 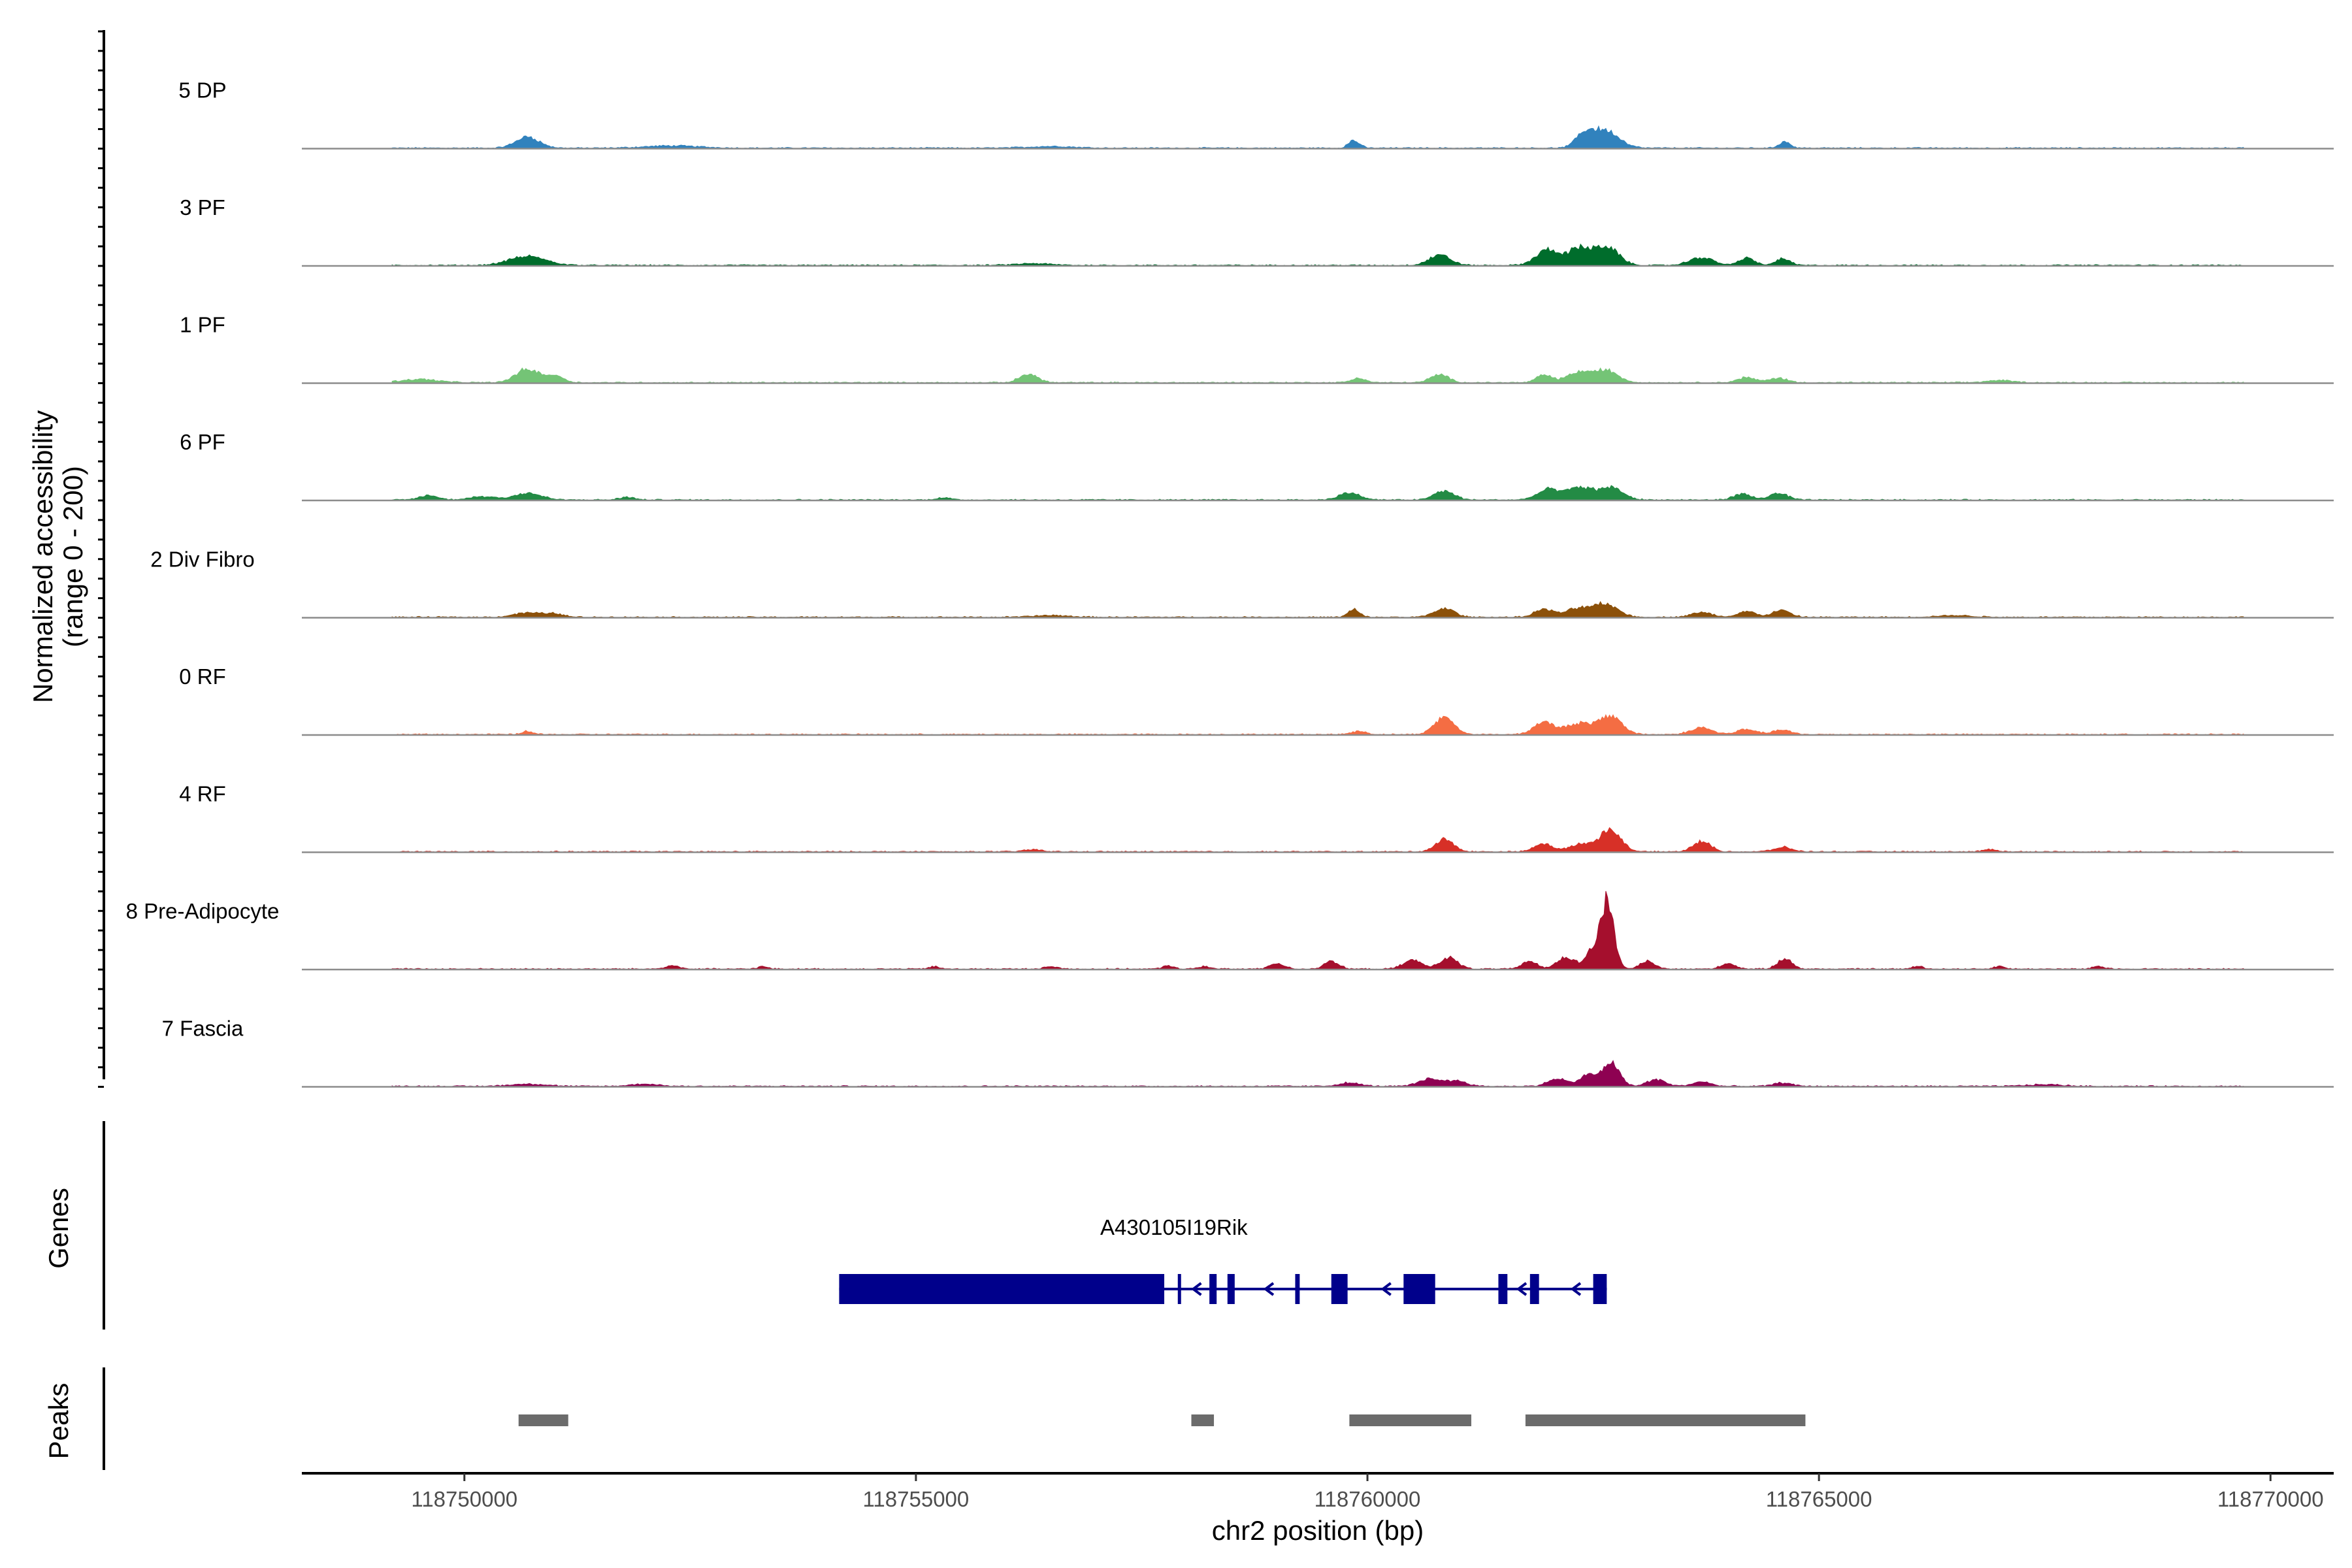 What do you see at coordinates (1242, 583) in the screenshot?
I see `coverage-track: 2 Div Fibro` at bounding box center [1242, 583].